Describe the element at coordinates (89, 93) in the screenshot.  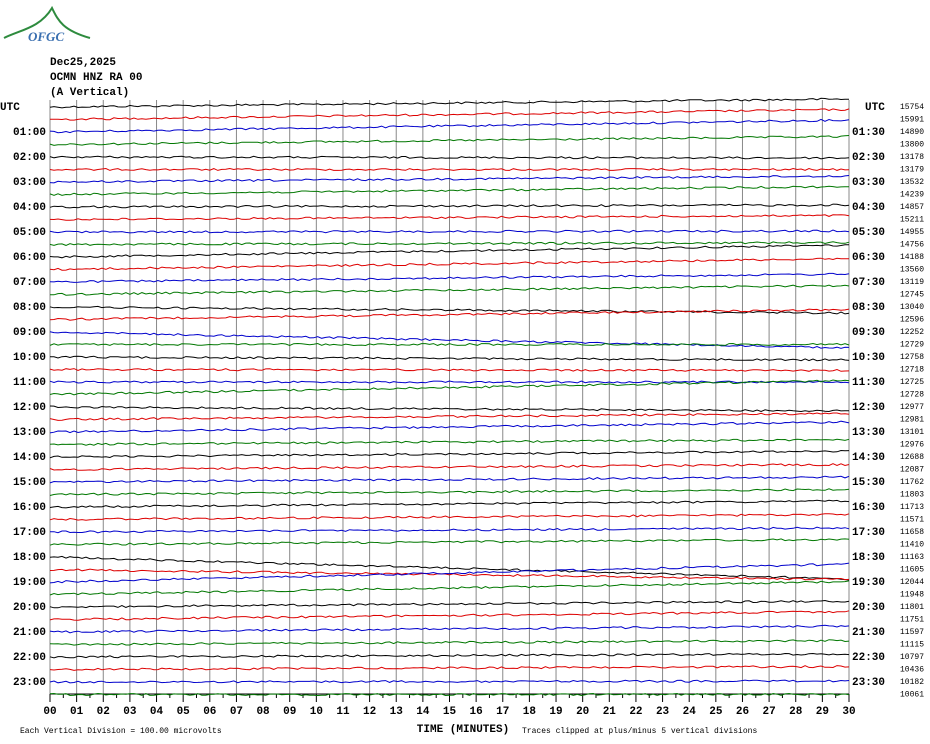
I see `header-component: (A Vertical)` at that location.